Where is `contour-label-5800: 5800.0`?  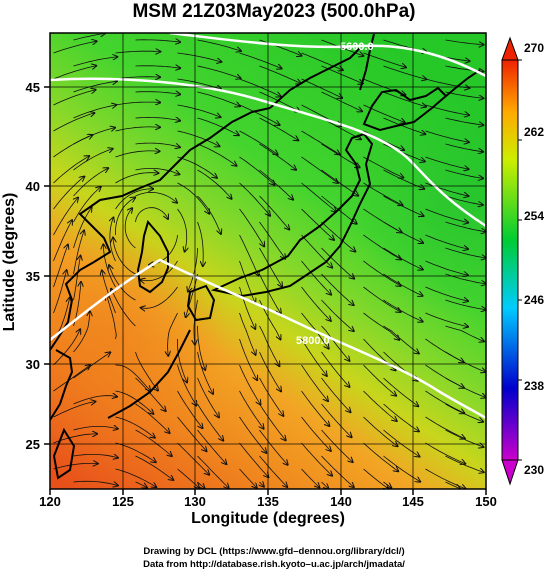 contour-label-5800: 5800.0 is located at coordinates (313, 341).